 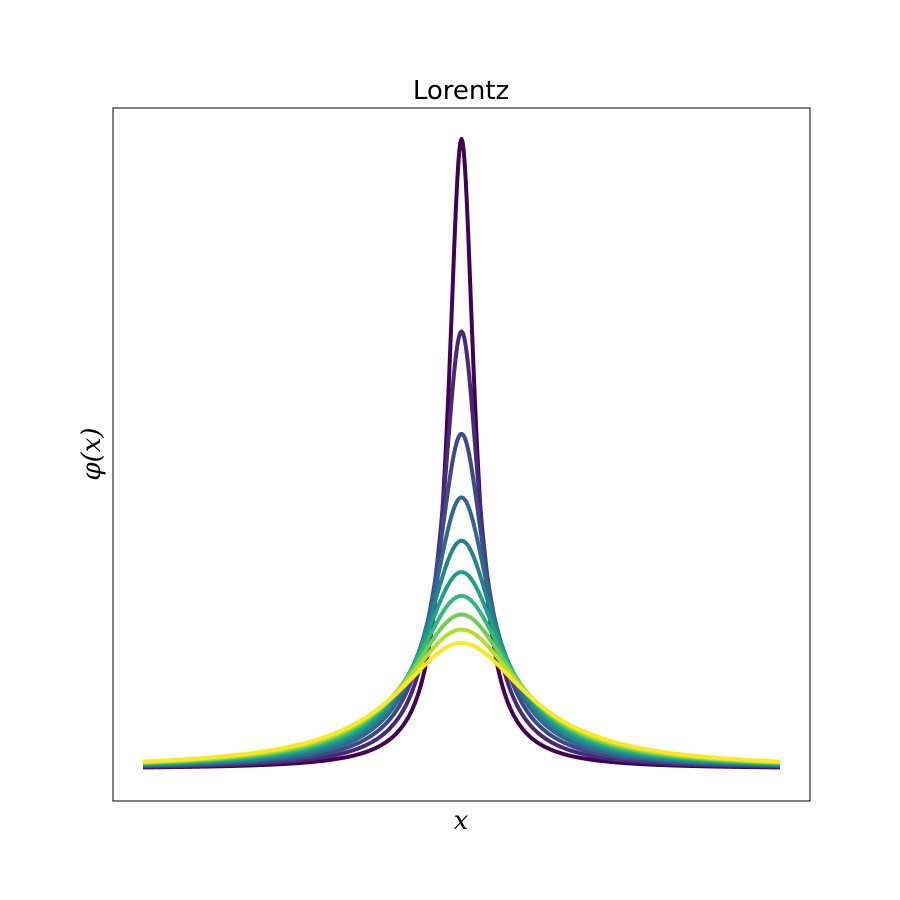 I want to click on y-axis-label: φ(x), so click(x=92, y=453).